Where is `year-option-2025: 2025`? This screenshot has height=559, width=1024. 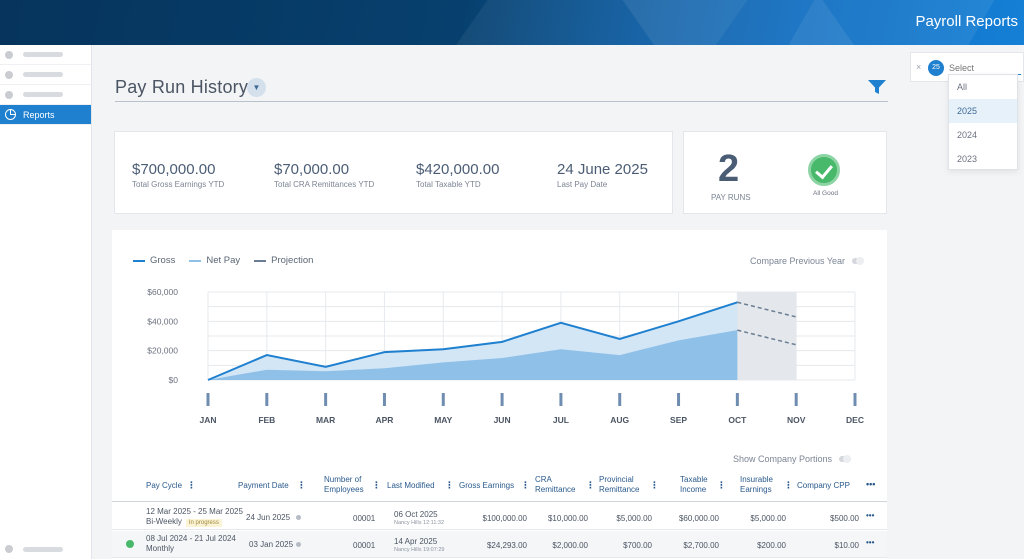 year-option-2025: 2025 is located at coordinates (983, 111).